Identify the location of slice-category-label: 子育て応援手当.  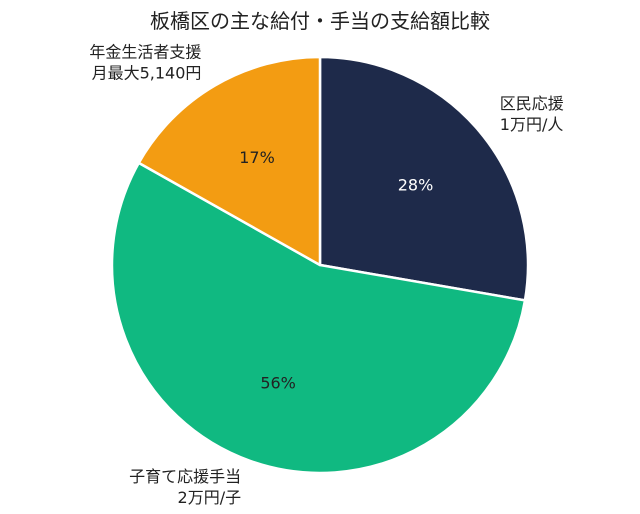
(185, 476).